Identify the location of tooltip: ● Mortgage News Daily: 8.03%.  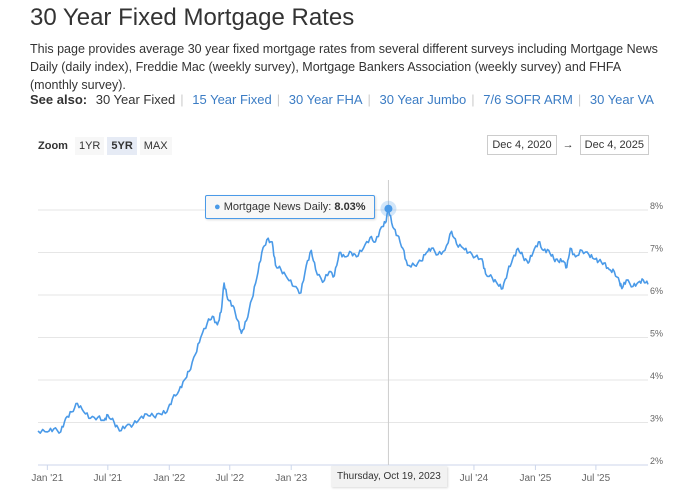
(290, 207).